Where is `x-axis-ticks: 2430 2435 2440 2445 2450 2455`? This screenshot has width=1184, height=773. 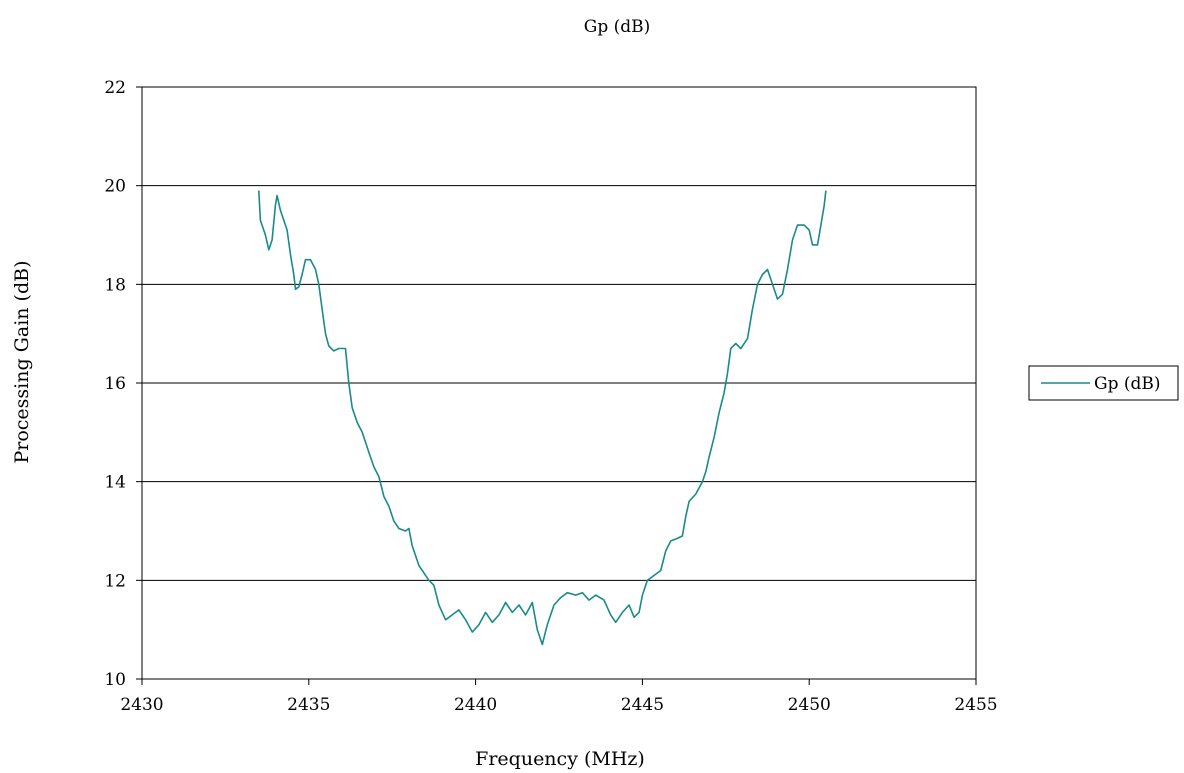 x-axis-ticks: 2430 2435 2440 2445 2450 2455 is located at coordinates (559, 697).